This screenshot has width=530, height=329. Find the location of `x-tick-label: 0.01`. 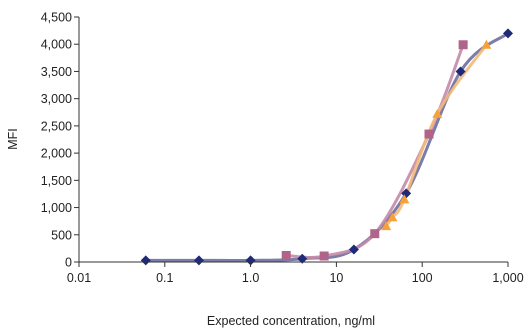

x-tick-label: 0.01 is located at coordinates (79, 278).